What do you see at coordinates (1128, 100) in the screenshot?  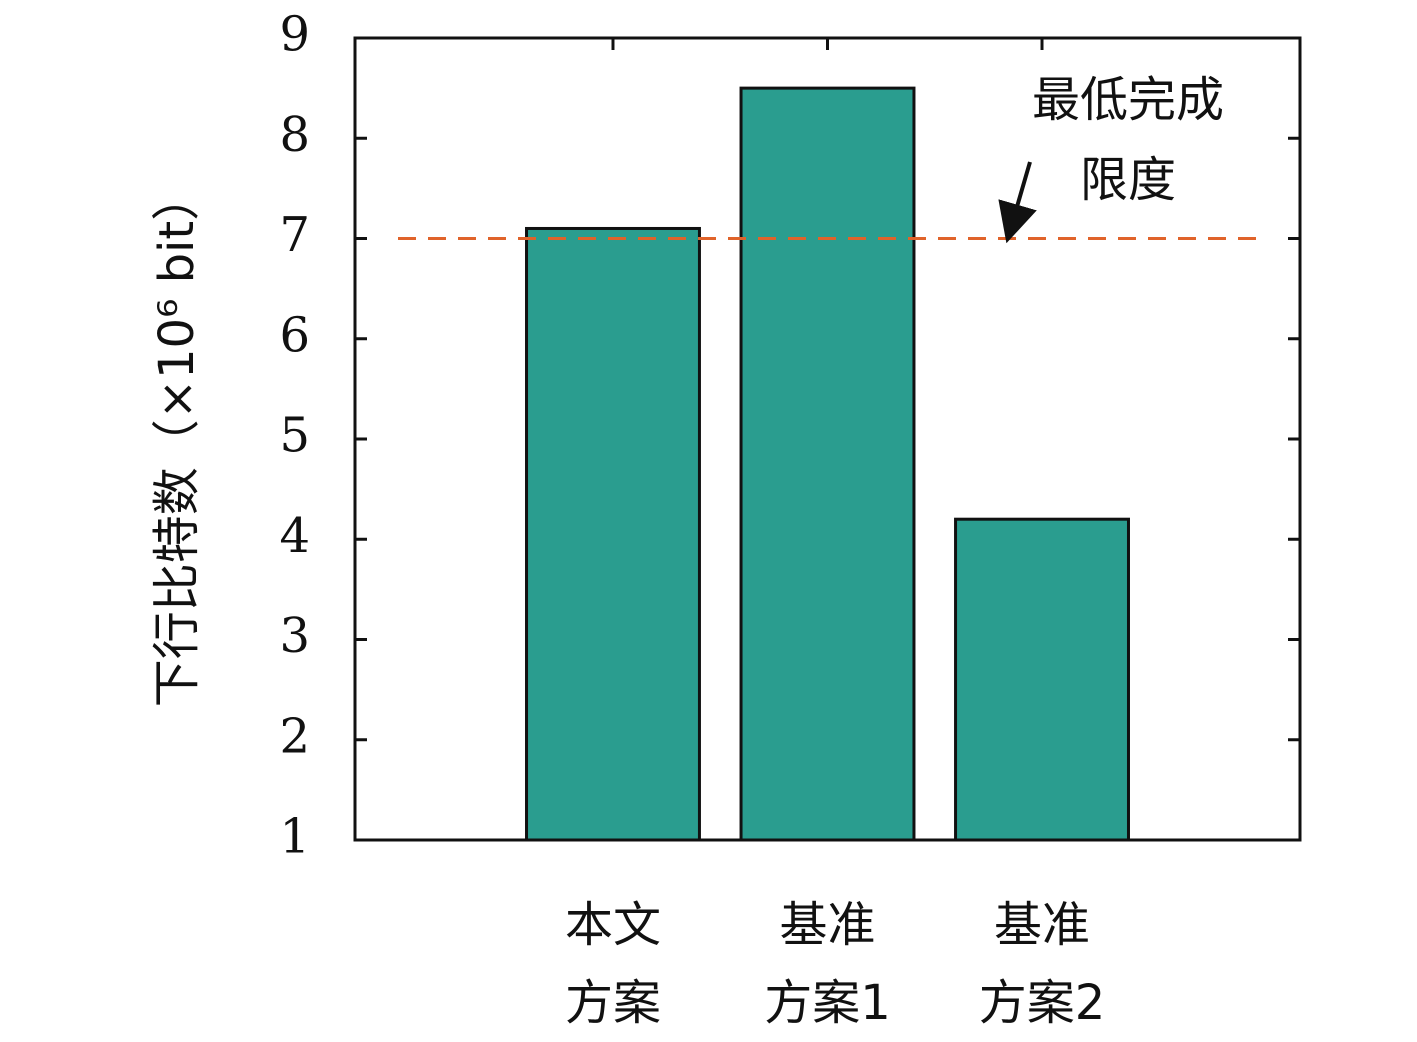 I see `annotation: 最低完成` at bounding box center [1128, 100].